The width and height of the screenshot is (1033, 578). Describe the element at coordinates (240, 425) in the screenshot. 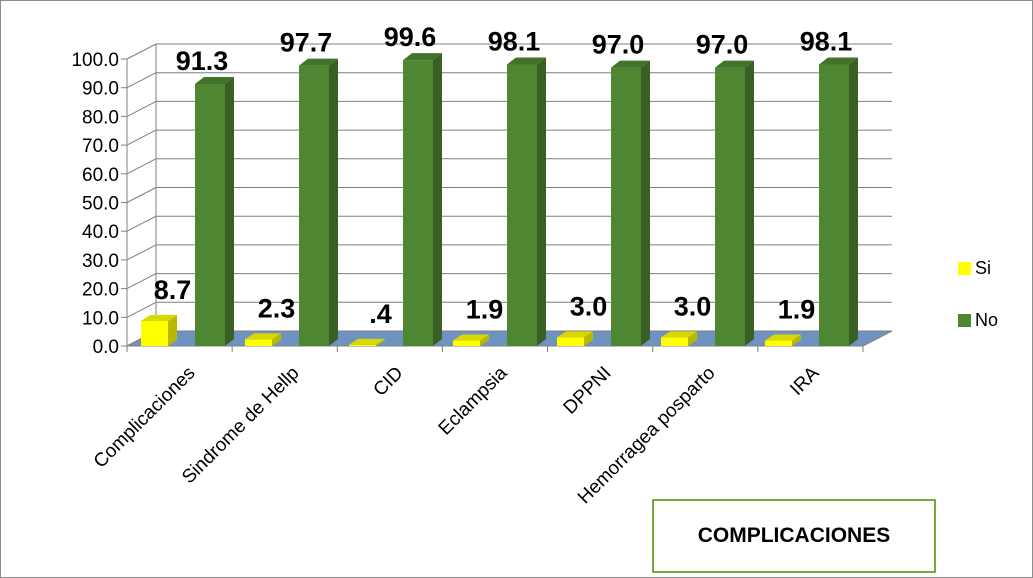

I see `category-label: Sindrome de Hellp` at that location.